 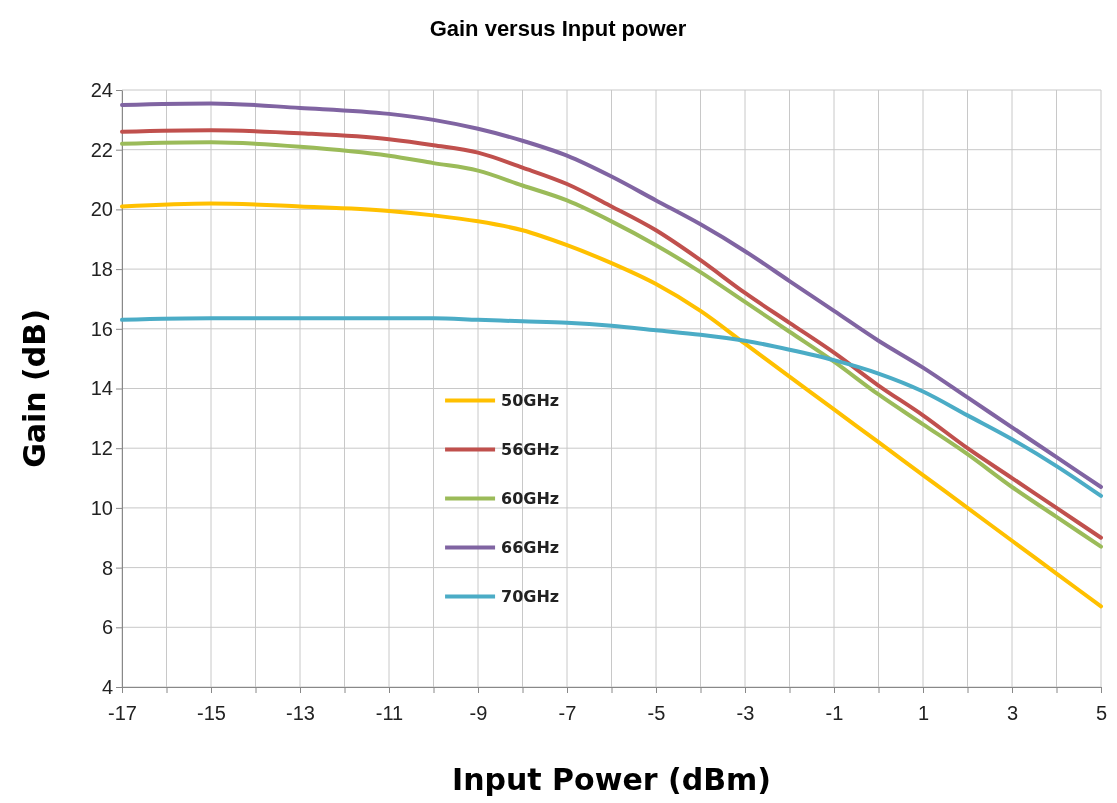 I want to click on x-tick-label: -3, so click(x=745, y=713).